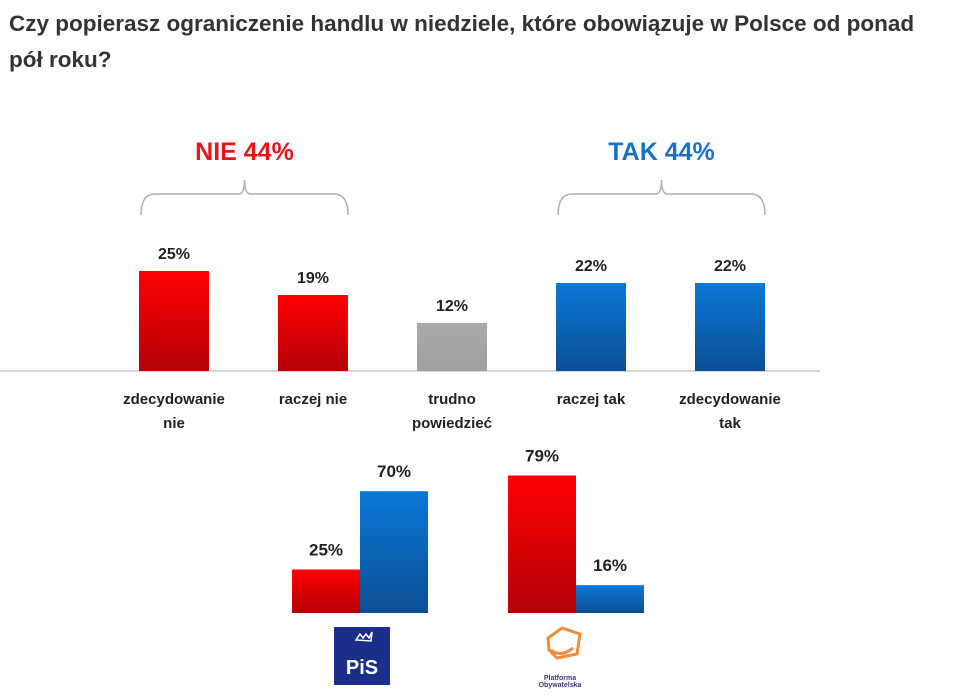 The width and height of the screenshot is (955, 697). I want to click on category-label: raczej tak, so click(591, 399).